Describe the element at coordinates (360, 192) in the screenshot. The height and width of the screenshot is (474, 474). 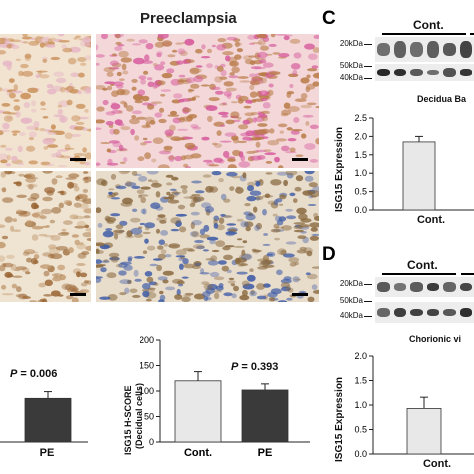
I see `y-tick-label: 0.5` at that location.